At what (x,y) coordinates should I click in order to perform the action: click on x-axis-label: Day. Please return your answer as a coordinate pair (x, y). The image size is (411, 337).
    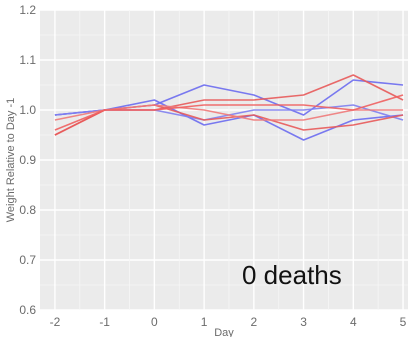
    Looking at the image, I should click on (224, 332).